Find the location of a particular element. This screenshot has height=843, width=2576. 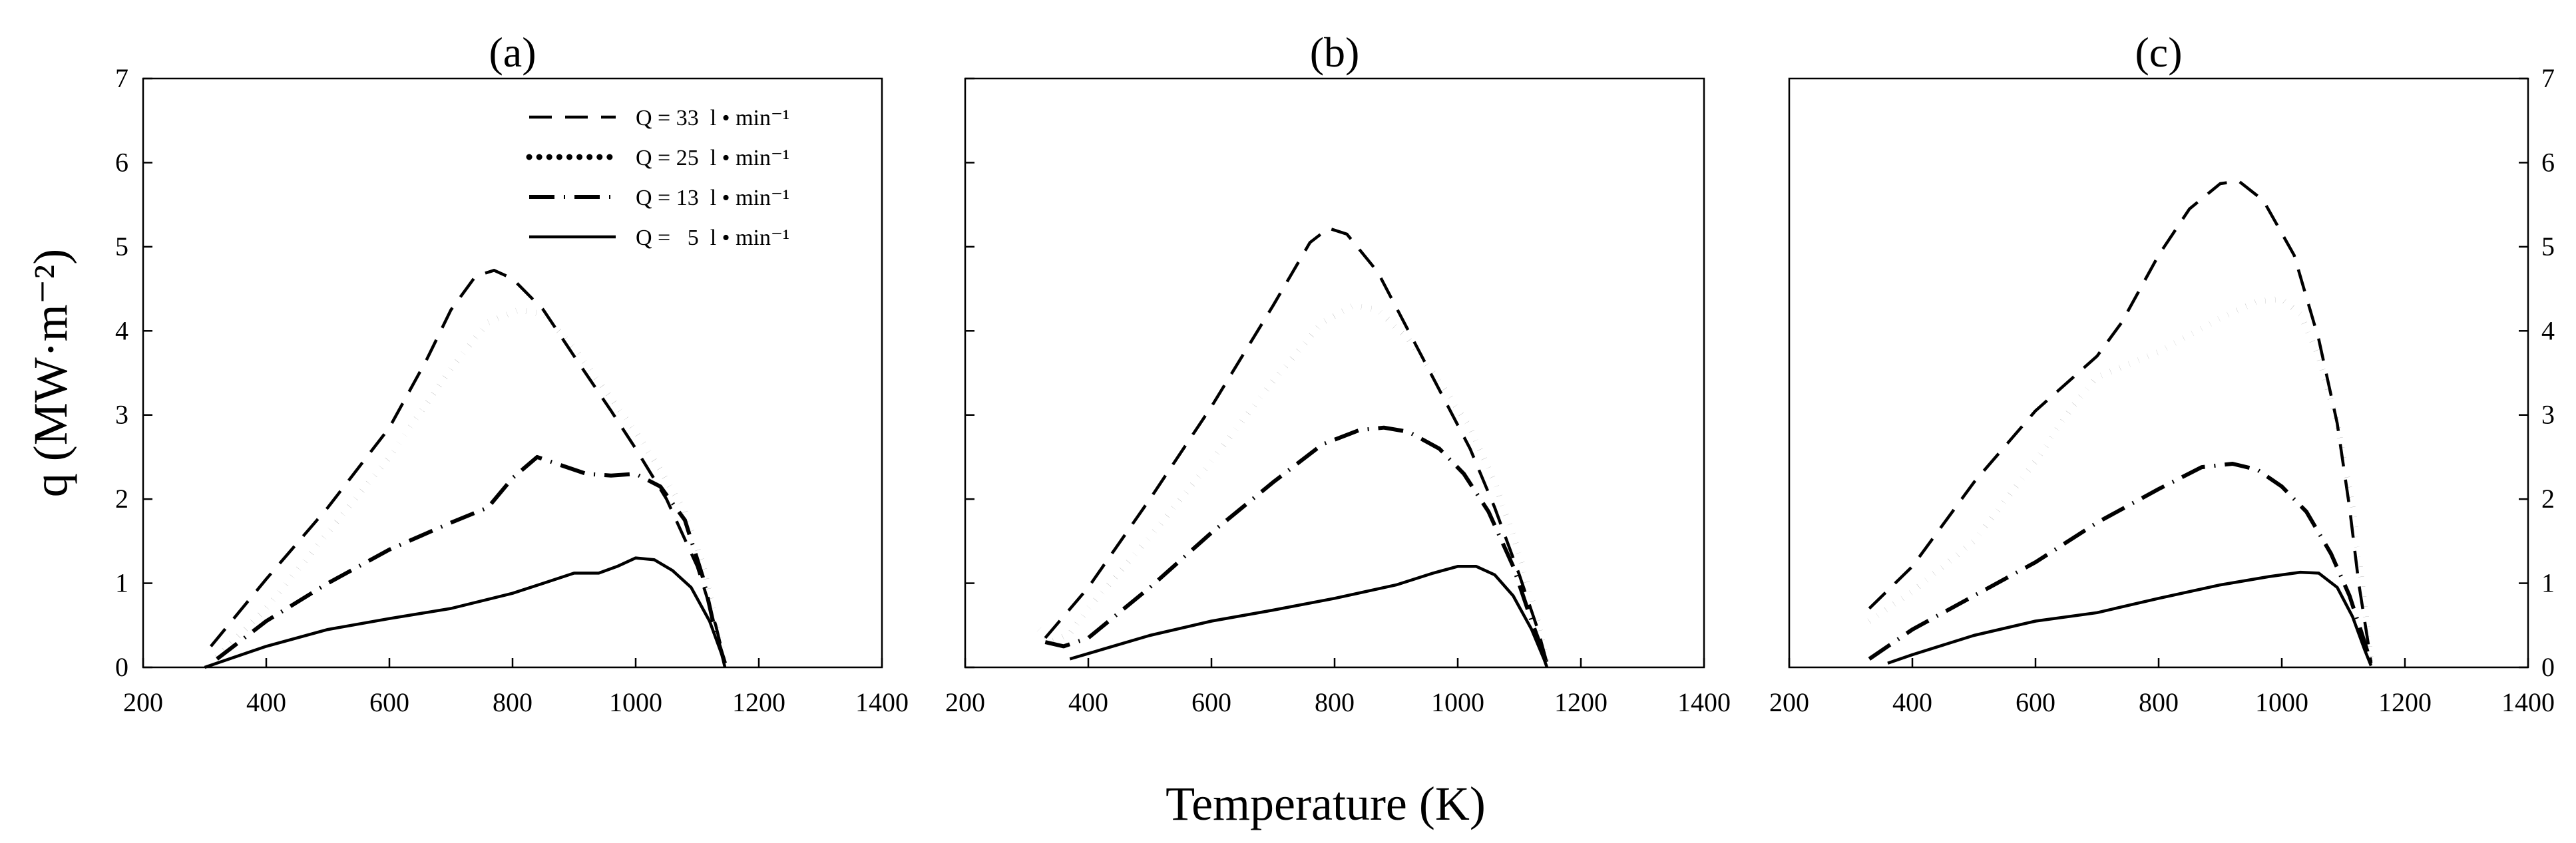

panel-a-series-dot-line is located at coordinates (471, 485).